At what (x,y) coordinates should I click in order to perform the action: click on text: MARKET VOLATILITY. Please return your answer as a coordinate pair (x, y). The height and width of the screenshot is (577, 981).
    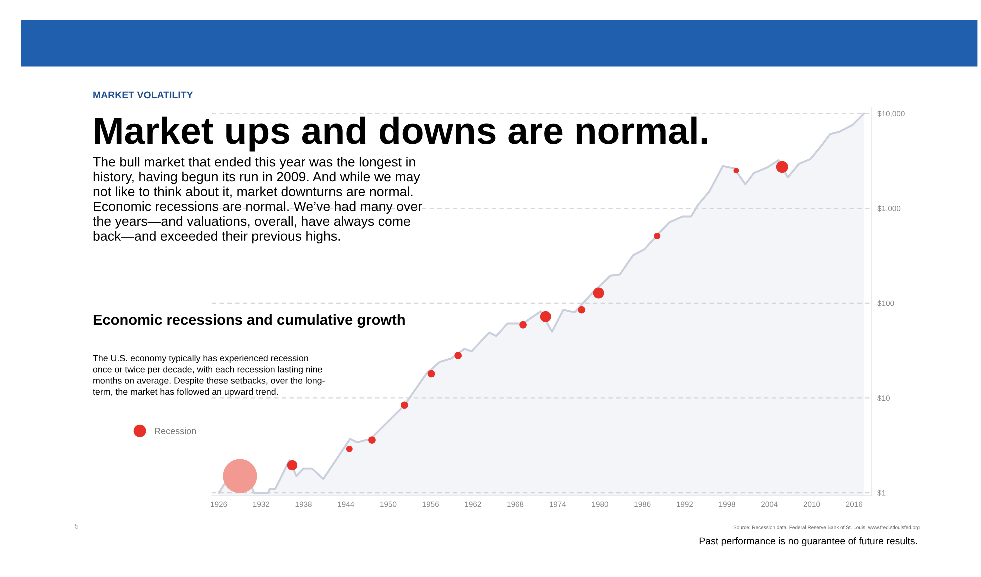
    Looking at the image, I should click on (144, 95).